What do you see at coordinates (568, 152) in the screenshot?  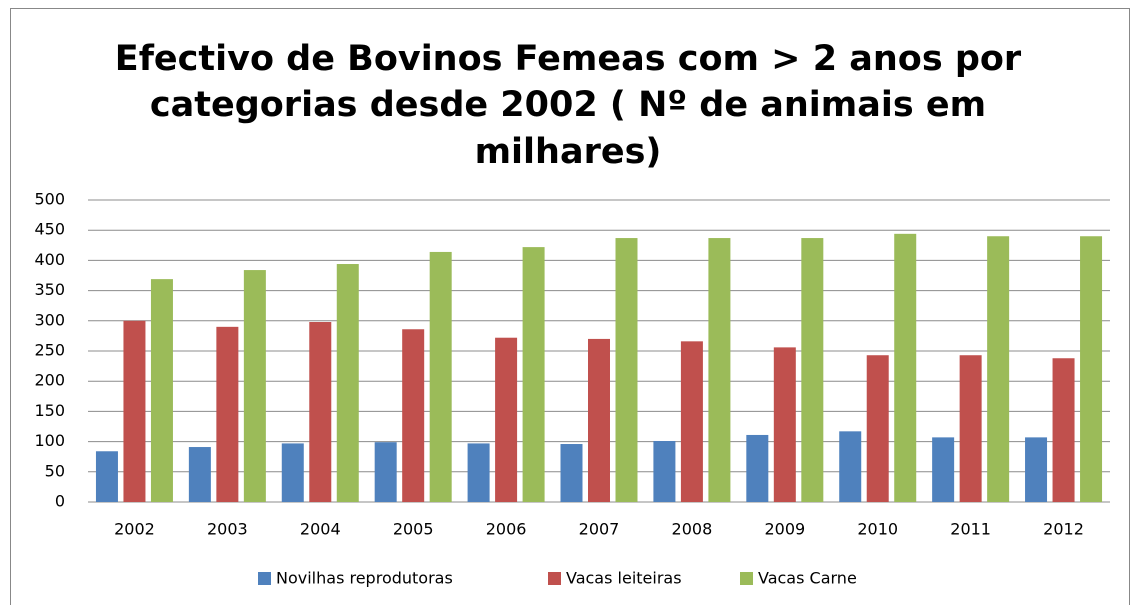 I see `chart-title: milhares)` at bounding box center [568, 152].